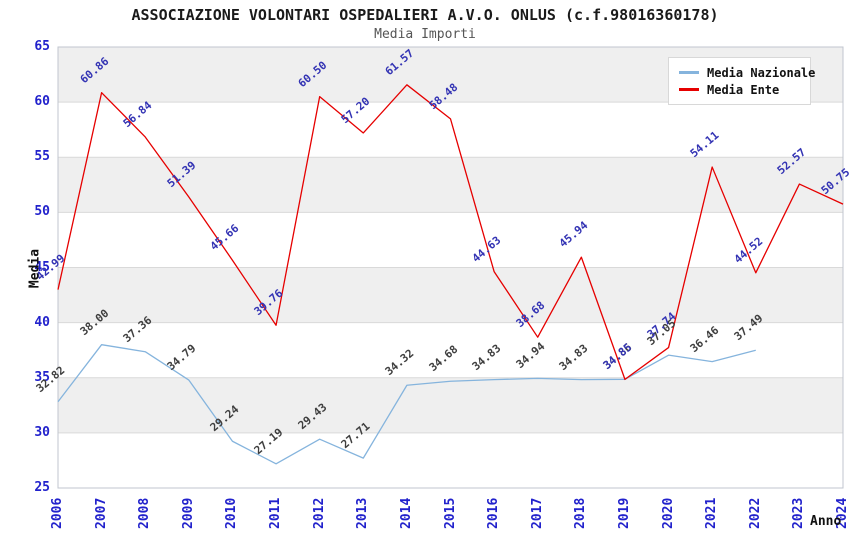 The width and height of the screenshot is (850, 550). I want to click on x-axis-tick-label: 2019, so click(624, 513).